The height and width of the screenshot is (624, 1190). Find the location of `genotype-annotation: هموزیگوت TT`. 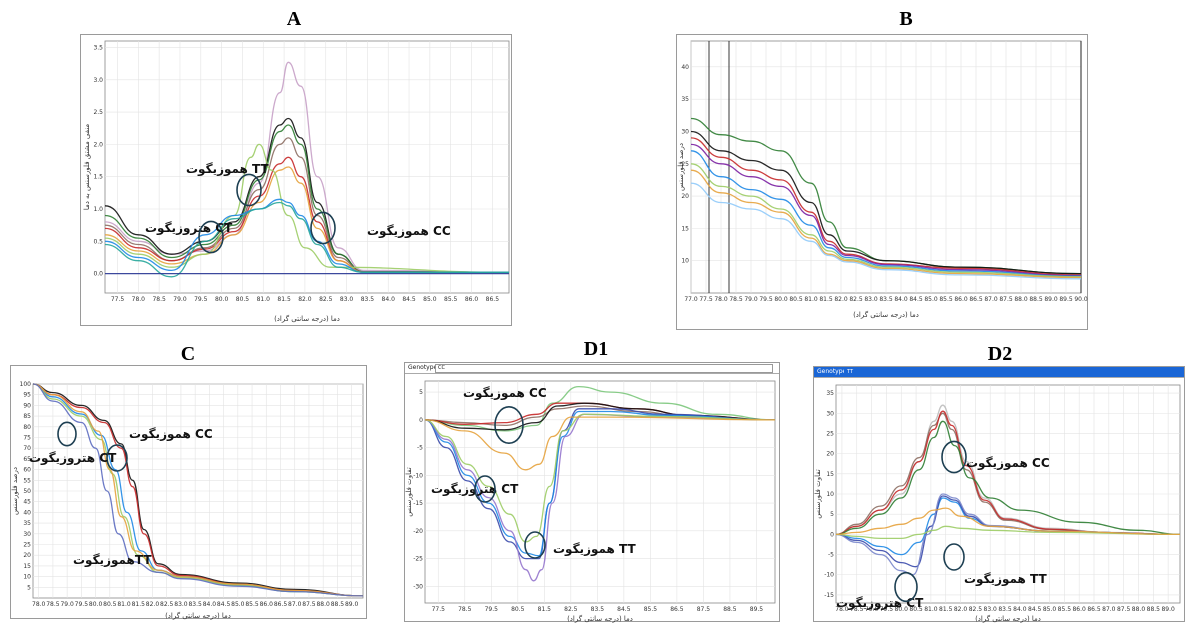

genotype-annotation: هموزیگوت TT is located at coordinates (1006, 579).